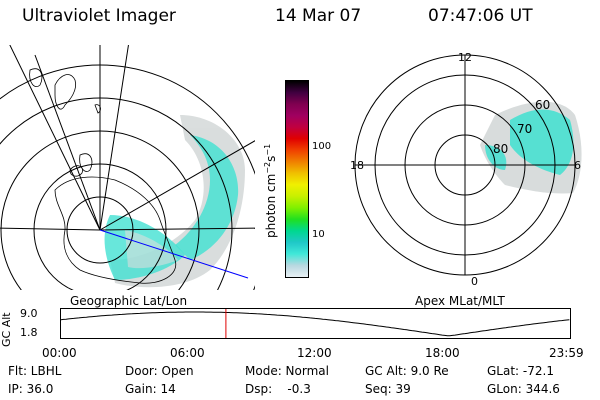 Image resolution: width=600 pixels, height=400 pixels. I want to click on colorbar-tick-100: 100, so click(322, 146).